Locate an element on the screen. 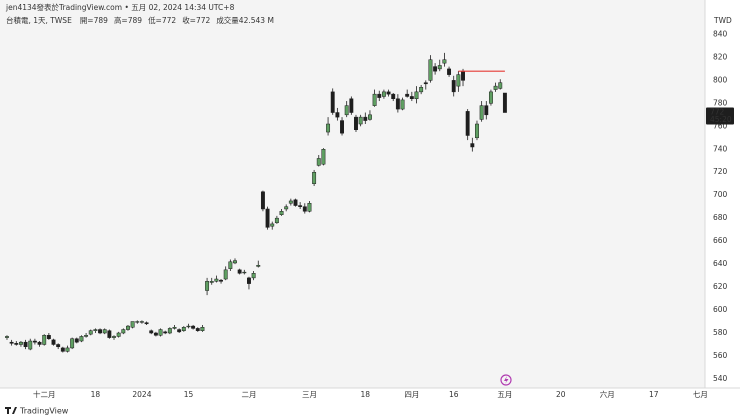 This screenshot has width=740, height=419. y-tick-label: 820 is located at coordinates (720, 56).